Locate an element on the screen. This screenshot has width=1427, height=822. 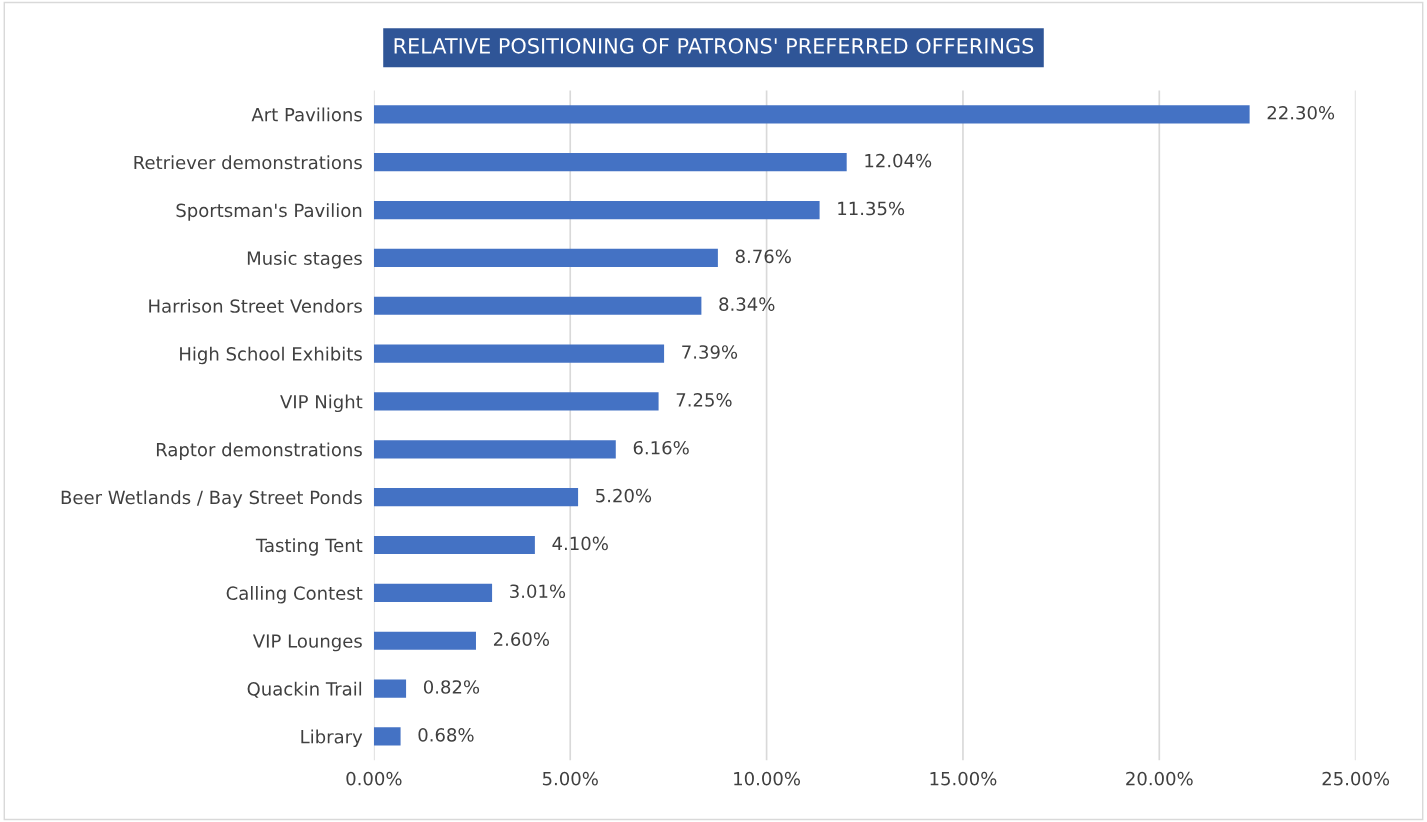
chart-title: RELATIVE POSITIONING OF PATRONS' PREFERRED OFFERINGS is located at coordinates (714, 45).